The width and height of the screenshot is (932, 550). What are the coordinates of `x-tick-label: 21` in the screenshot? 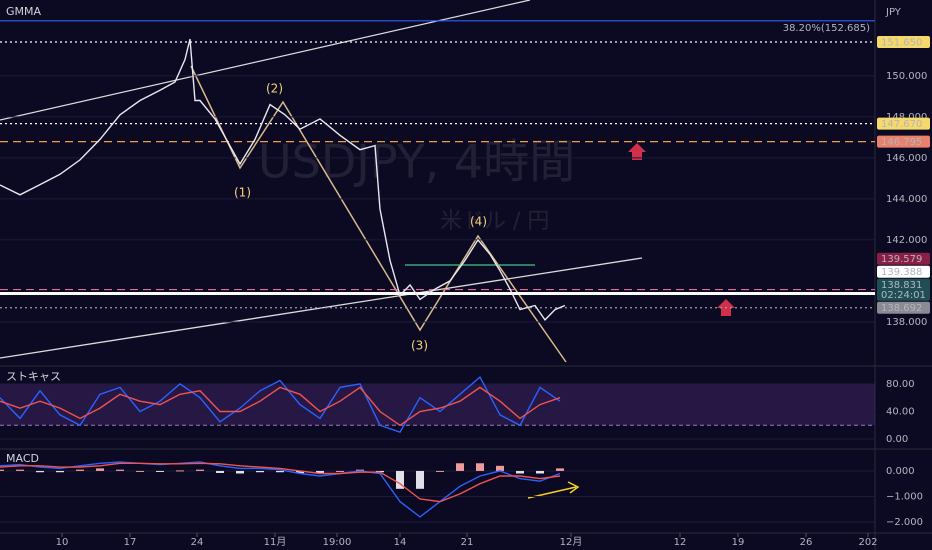 It's located at (467, 542).